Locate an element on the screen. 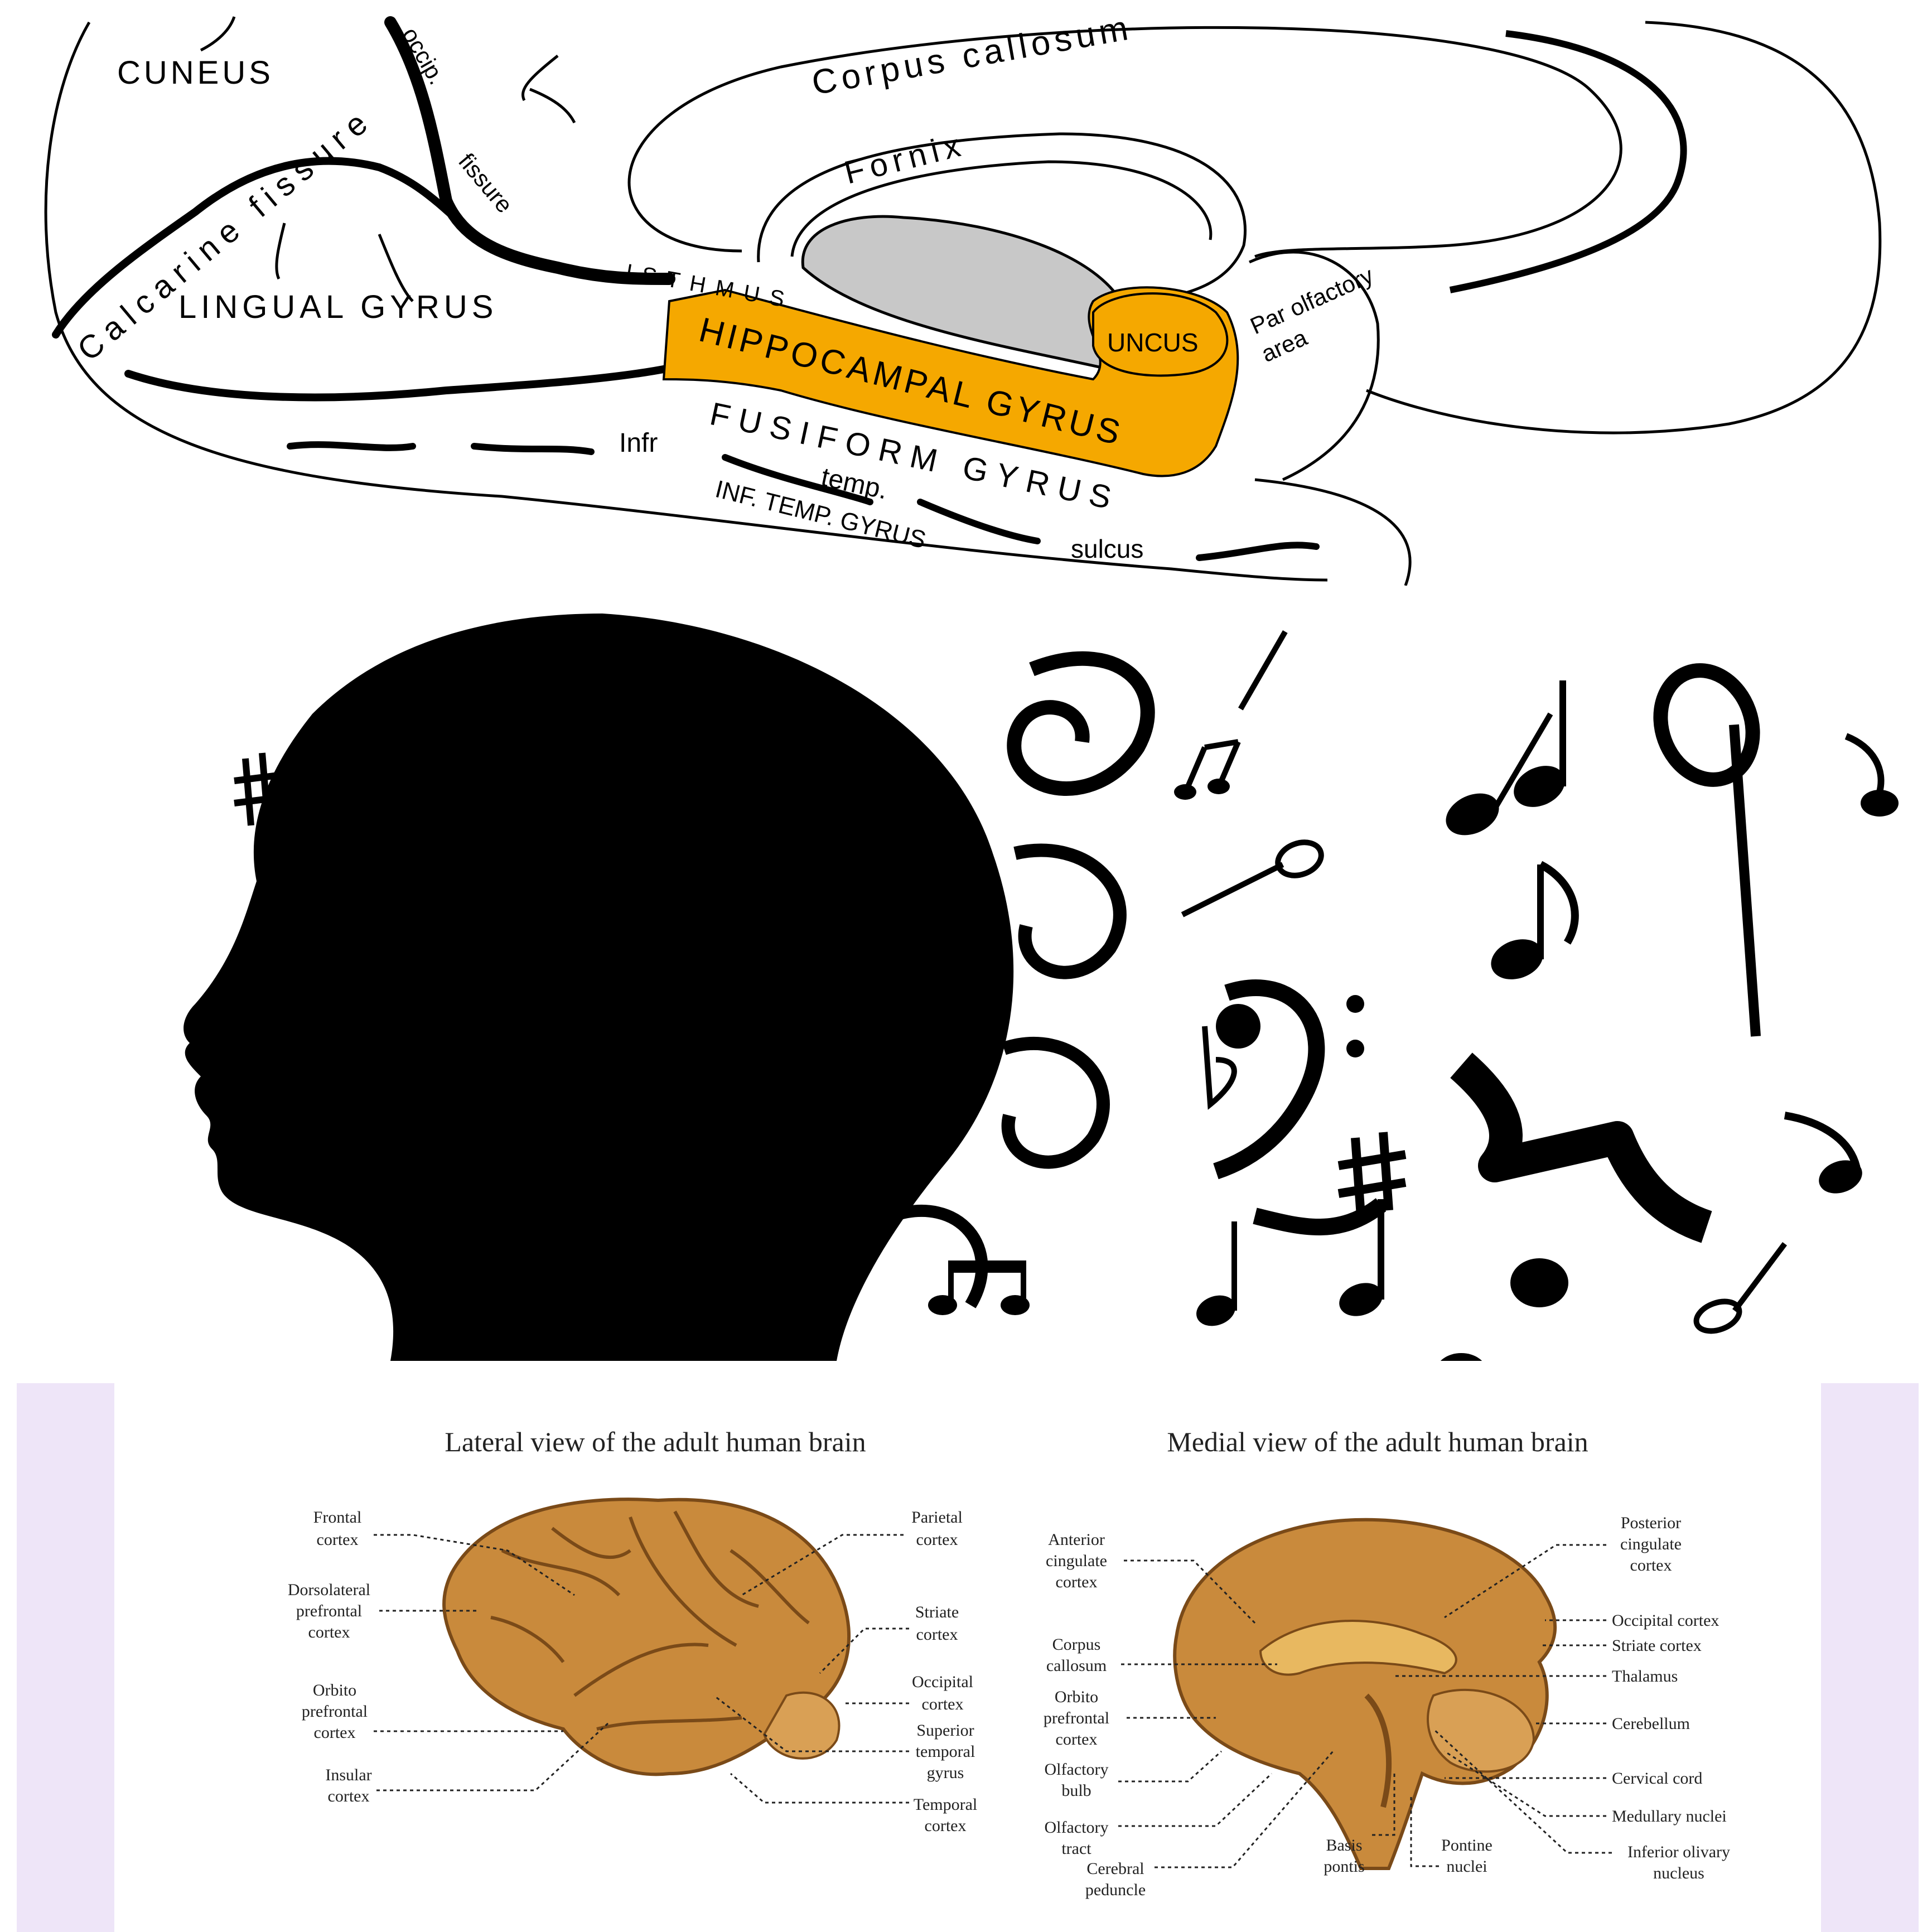 This screenshot has width=1932, height=1932. med-pcc-l1: Posterior is located at coordinates (1651, 1523).